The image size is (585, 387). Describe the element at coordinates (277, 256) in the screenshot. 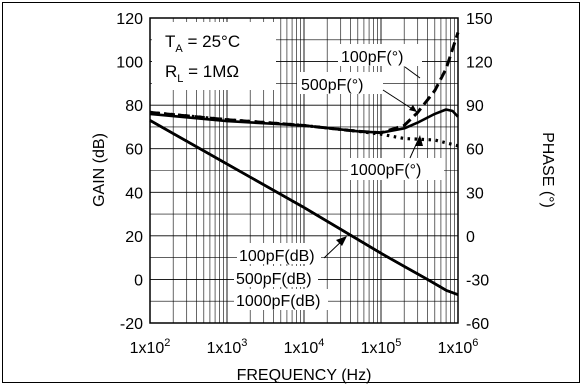

I see `annotation-100pf-gain: 100pF(dB)` at that location.